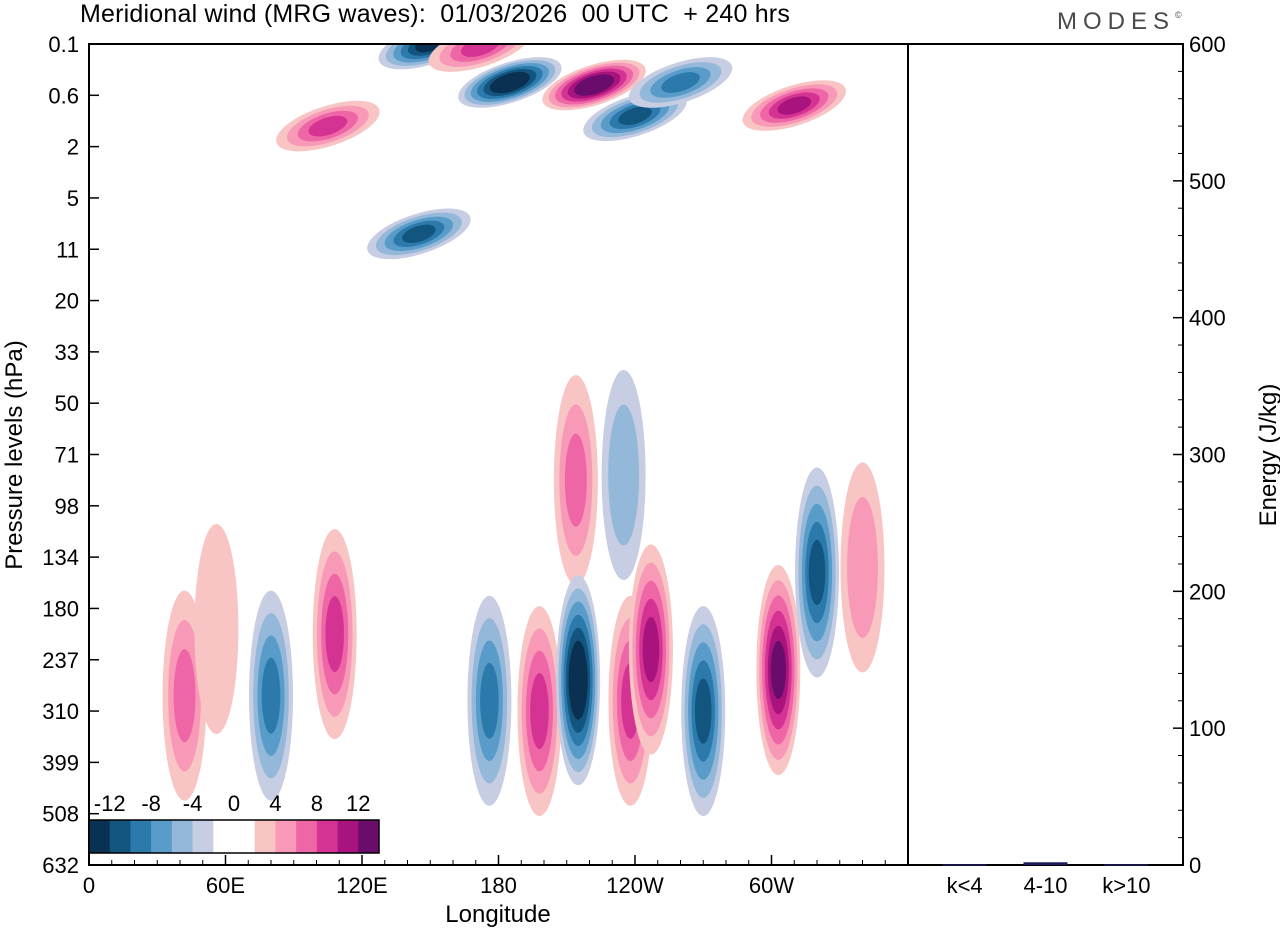 Image resolution: width=1280 pixels, height=930 pixels. I want to click on x-tick-label: 60W, so click(771, 885).